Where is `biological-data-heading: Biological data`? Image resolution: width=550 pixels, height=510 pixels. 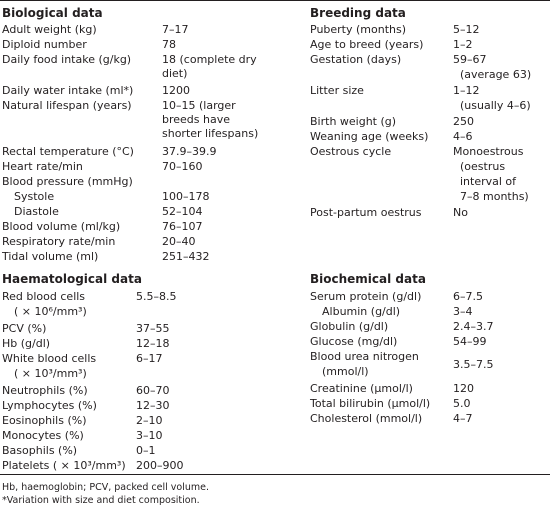
biological-data-heading: Biological data is located at coordinates (52, 13).